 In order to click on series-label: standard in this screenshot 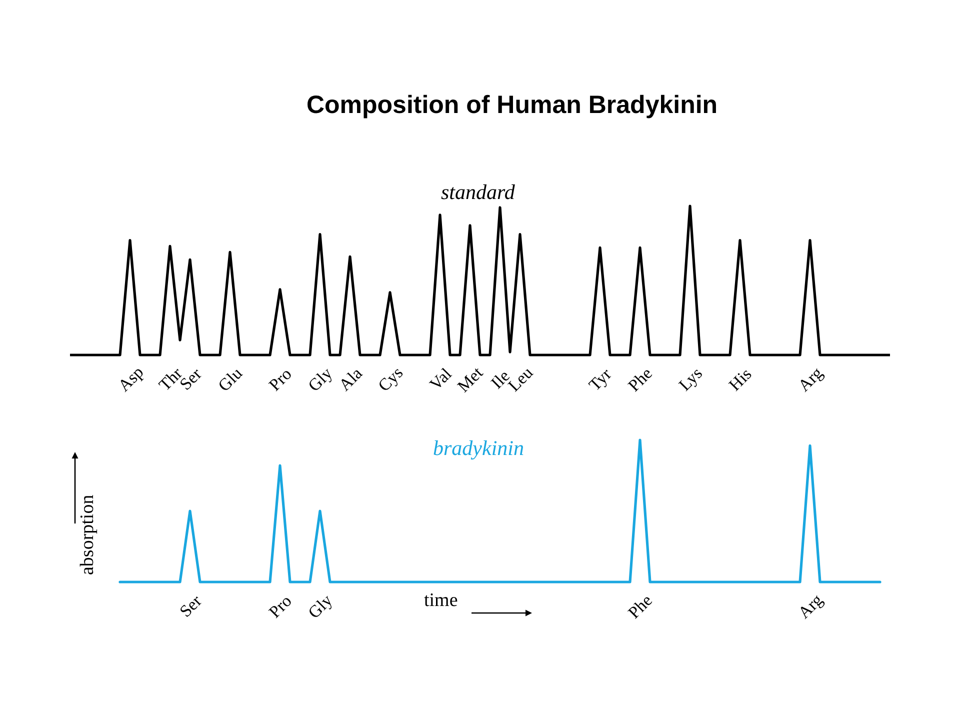, I will do `click(478, 192)`.